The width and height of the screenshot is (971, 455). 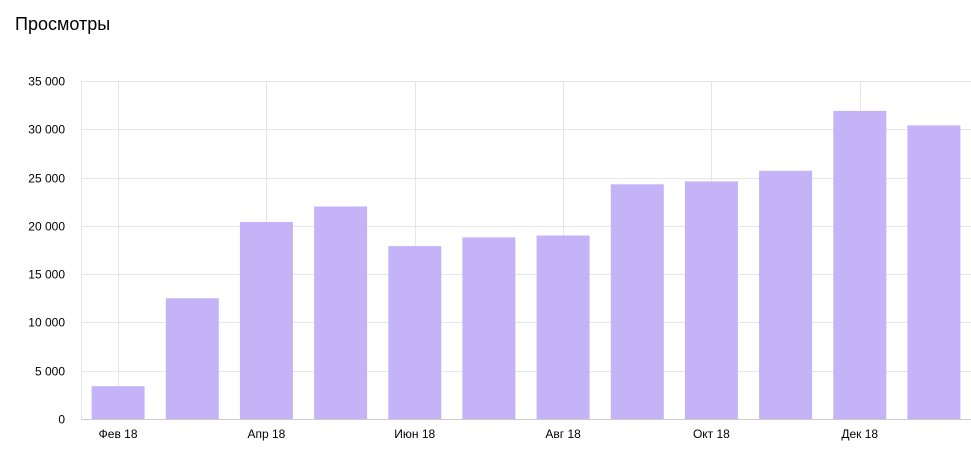 I want to click on y-tick-label: 35 000, so click(x=46, y=82).